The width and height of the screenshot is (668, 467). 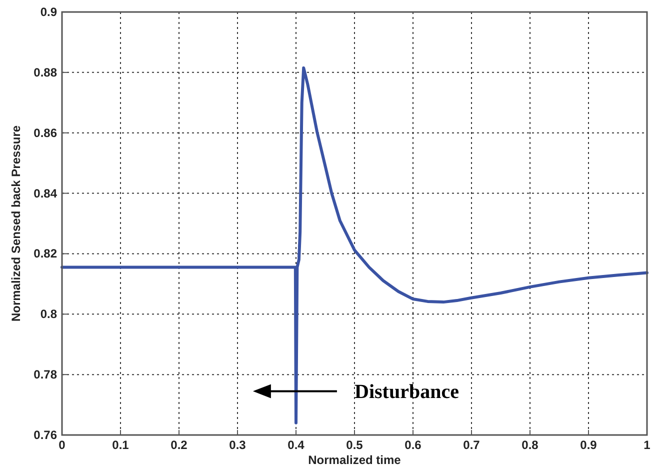 What do you see at coordinates (46, 375) in the screenshot?
I see `y-tick-label: 0.78` at bounding box center [46, 375].